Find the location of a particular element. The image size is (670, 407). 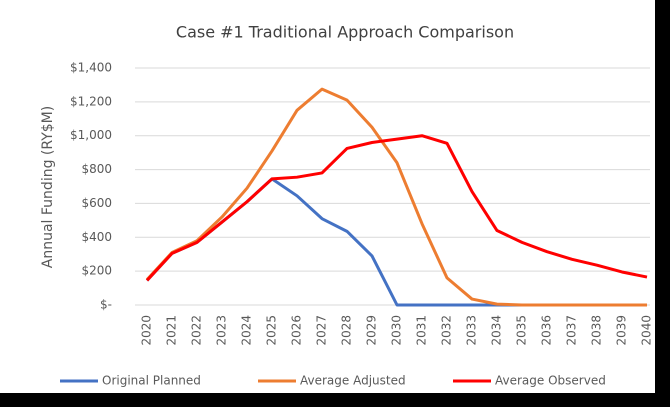

y-tick-label: $1,000 is located at coordinates (91, 135).